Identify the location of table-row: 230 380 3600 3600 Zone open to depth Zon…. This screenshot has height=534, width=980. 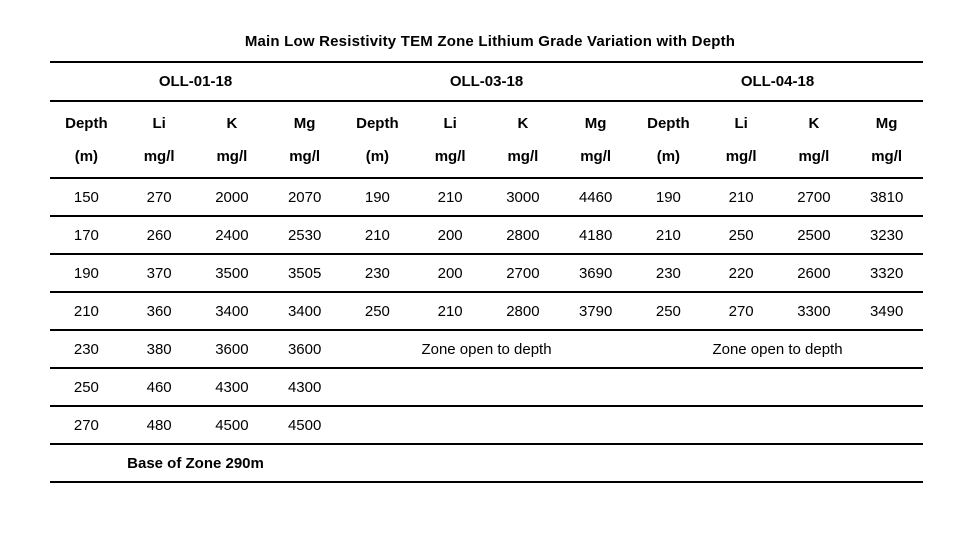
(486, 349).